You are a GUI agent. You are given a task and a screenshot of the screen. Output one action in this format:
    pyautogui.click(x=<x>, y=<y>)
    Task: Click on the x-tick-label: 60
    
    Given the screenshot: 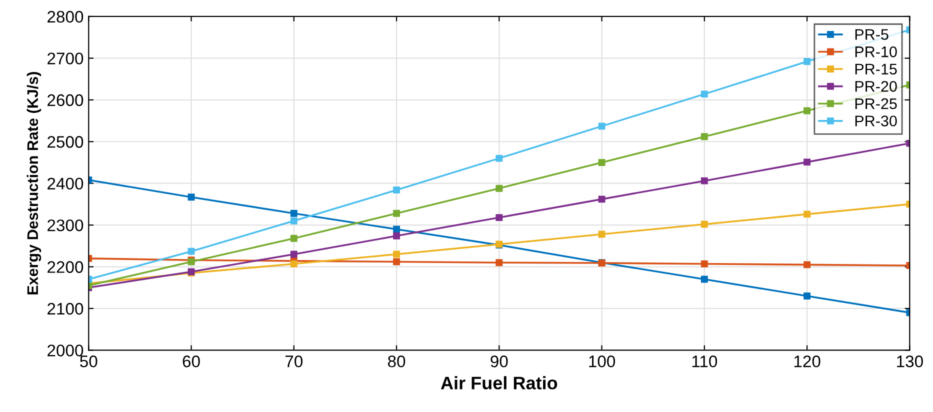 What is the action you would take?
    pyautogui.click(x=191, y=362)
    